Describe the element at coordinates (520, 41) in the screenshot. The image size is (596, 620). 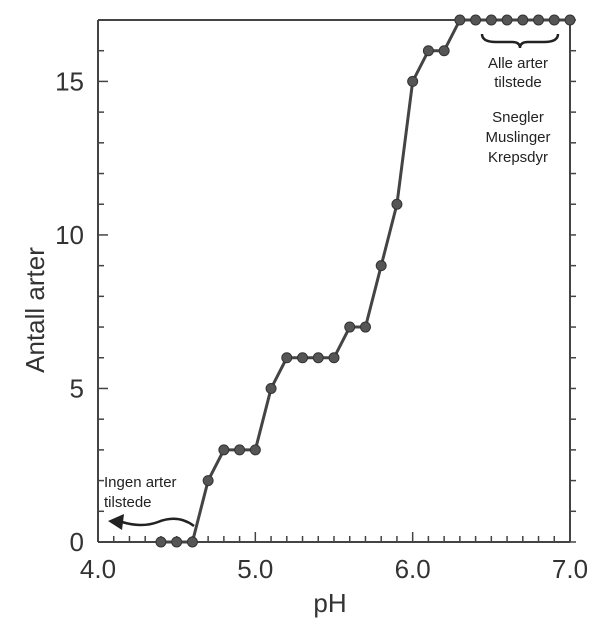
I see `right-brace-icon` at that location.